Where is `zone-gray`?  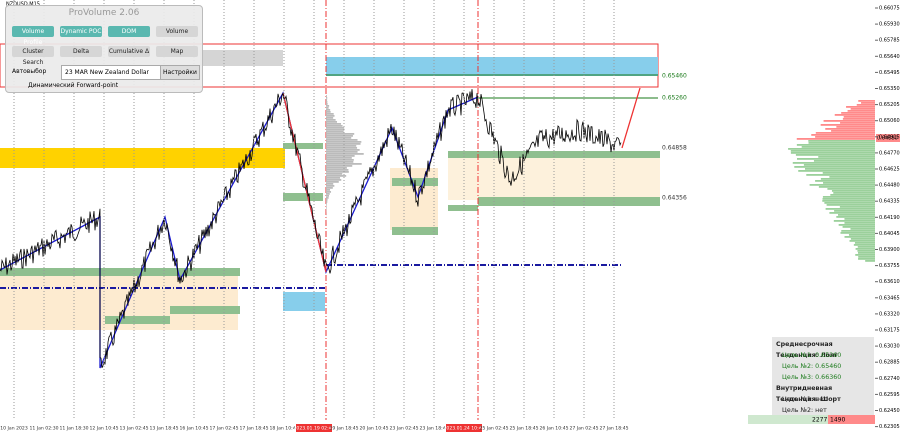 zone-gray is located at coordinates (241, 58).